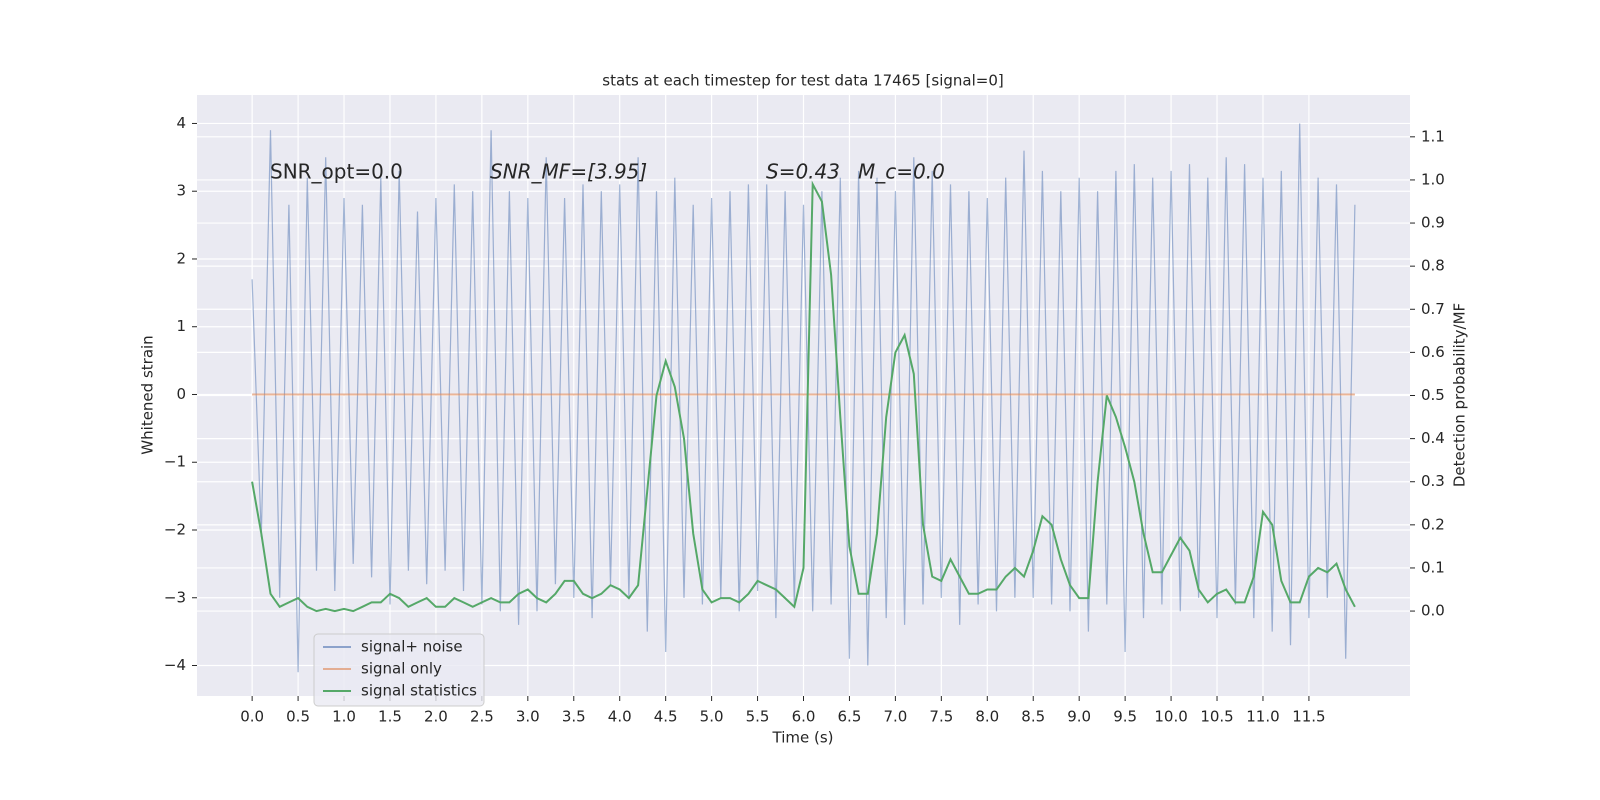 This screenshot has height=800, width=1600. What do you see at coordinates (1433, 481) in the screenshot?
I see `y2-tick-label: 0.3` at bounding box center [1433, 481].